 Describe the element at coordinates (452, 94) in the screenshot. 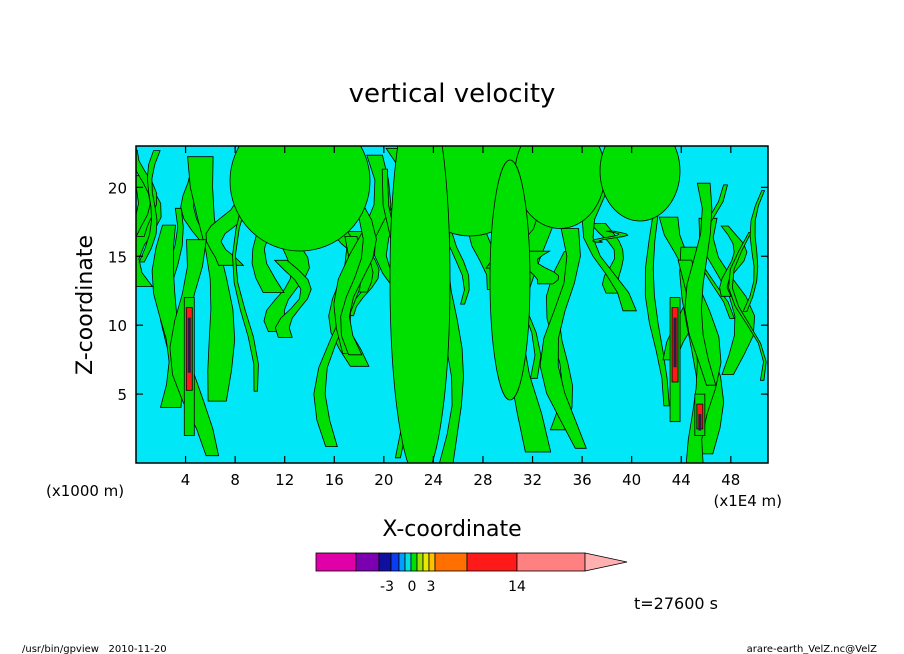

I see `chart-title: vertical velocity` at that location.